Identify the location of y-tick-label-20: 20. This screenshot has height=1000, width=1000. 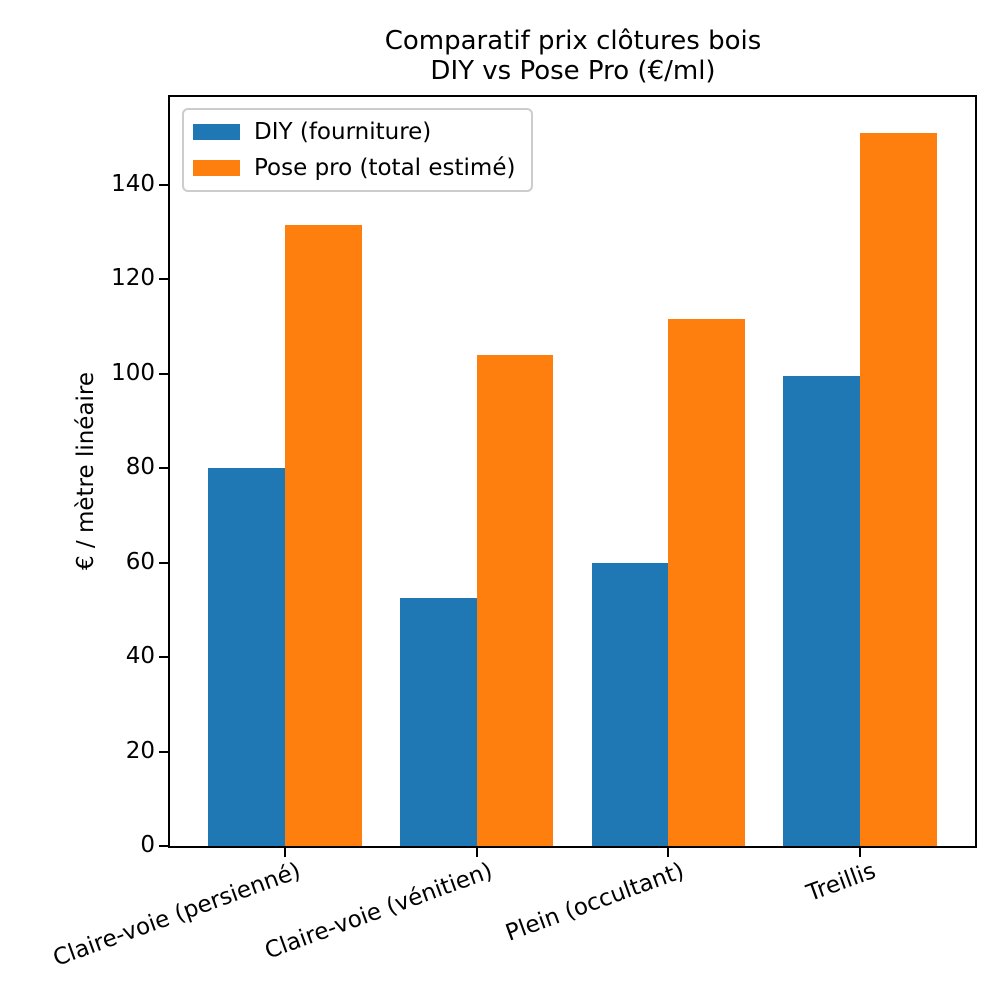
(140, 750).